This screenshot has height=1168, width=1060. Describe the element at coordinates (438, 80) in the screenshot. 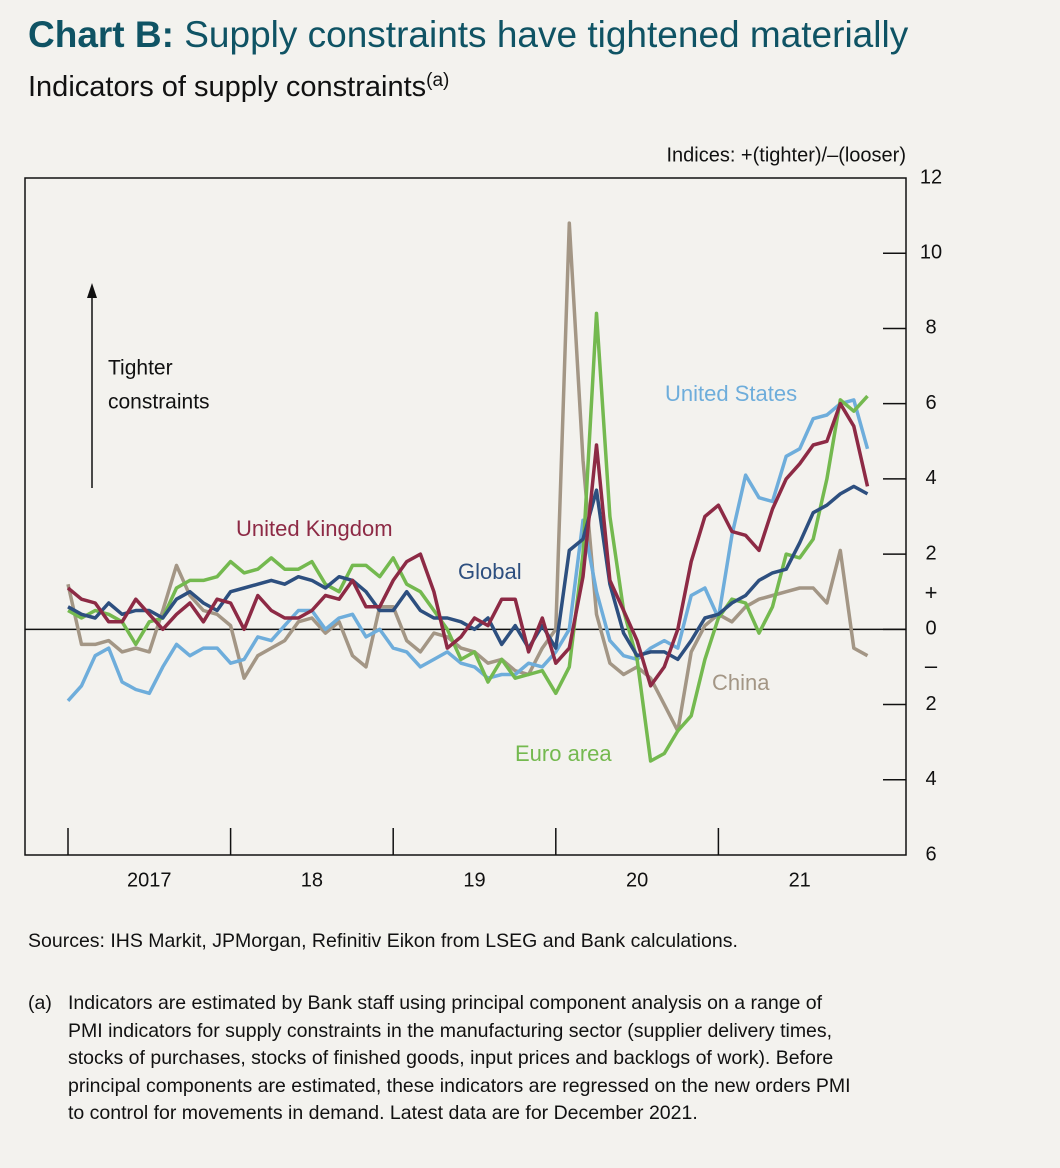

I see `subtitle-note: (a)` at that location.